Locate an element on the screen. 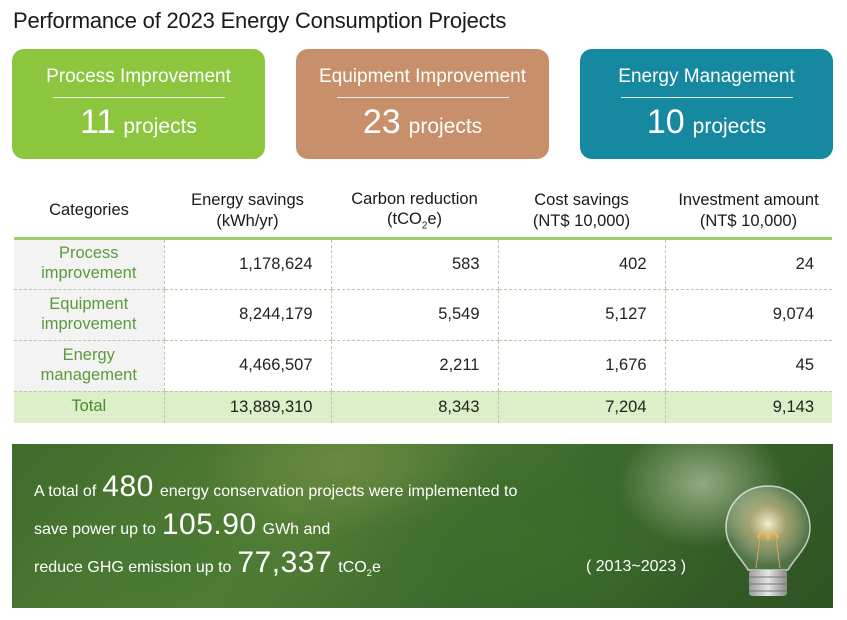  total-label: Total is located at coordinates (89, 407).